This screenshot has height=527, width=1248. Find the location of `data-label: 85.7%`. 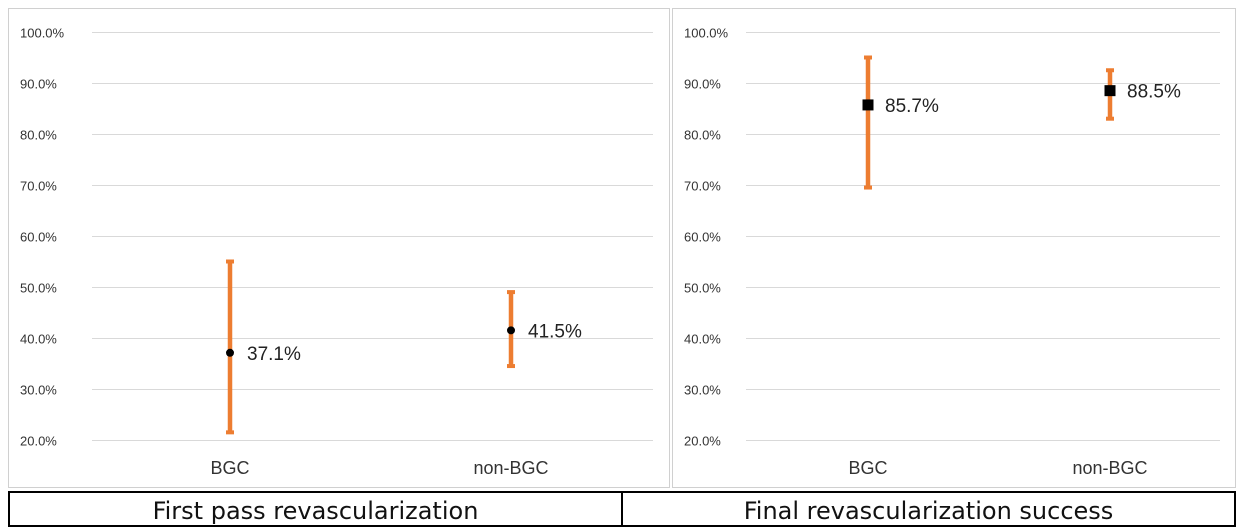

data-label: 85.7% is located at coordinates (912, 106).